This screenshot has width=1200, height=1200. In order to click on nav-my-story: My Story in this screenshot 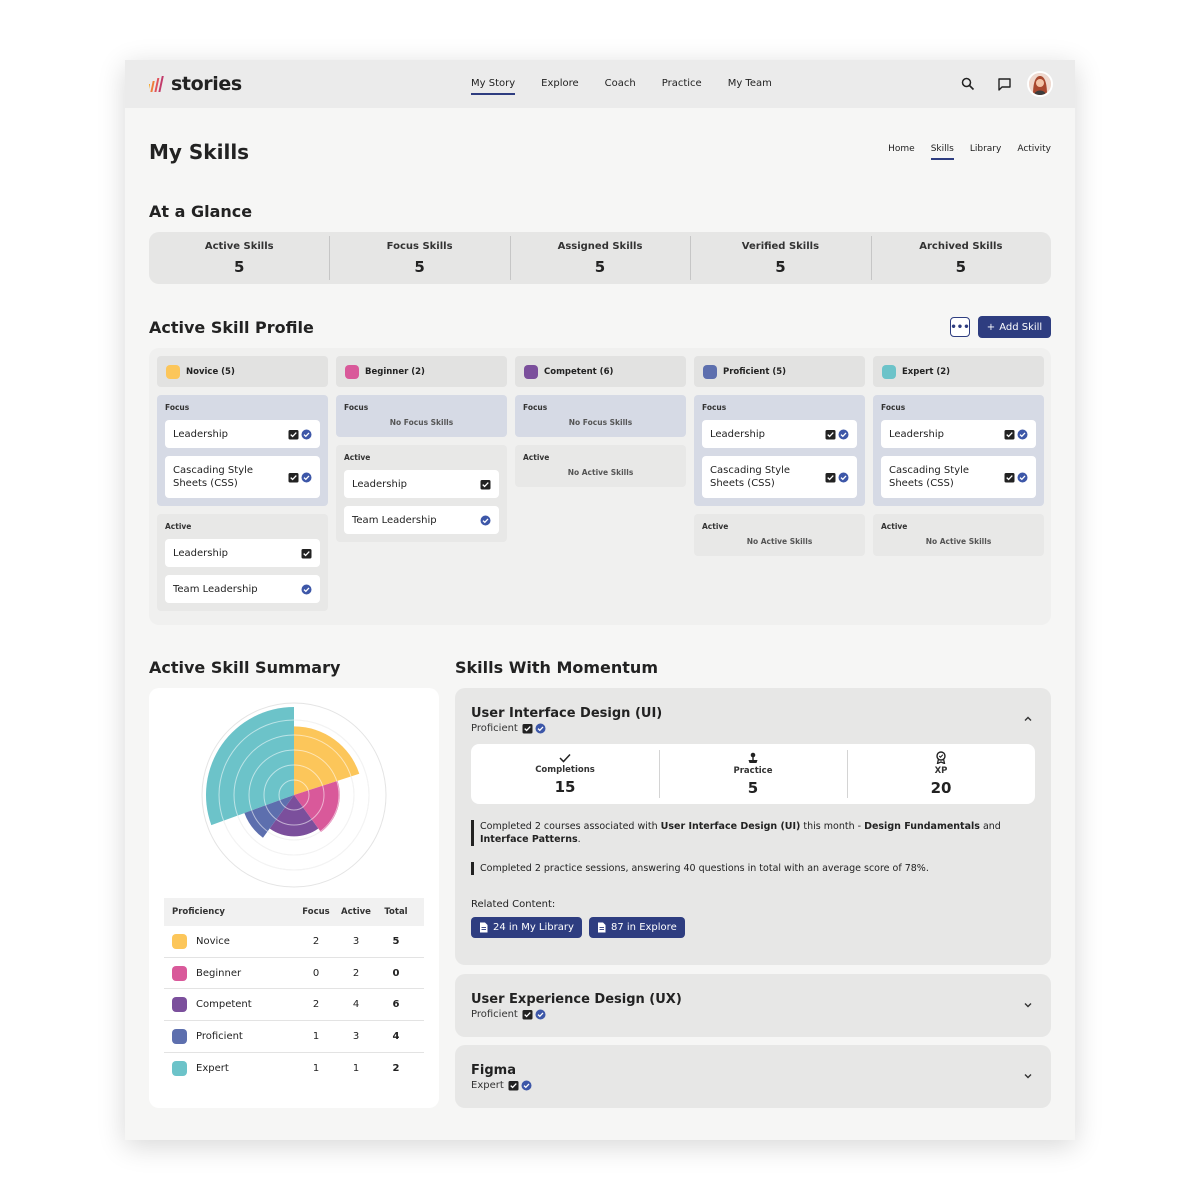, I will do `click(493, 84)`.